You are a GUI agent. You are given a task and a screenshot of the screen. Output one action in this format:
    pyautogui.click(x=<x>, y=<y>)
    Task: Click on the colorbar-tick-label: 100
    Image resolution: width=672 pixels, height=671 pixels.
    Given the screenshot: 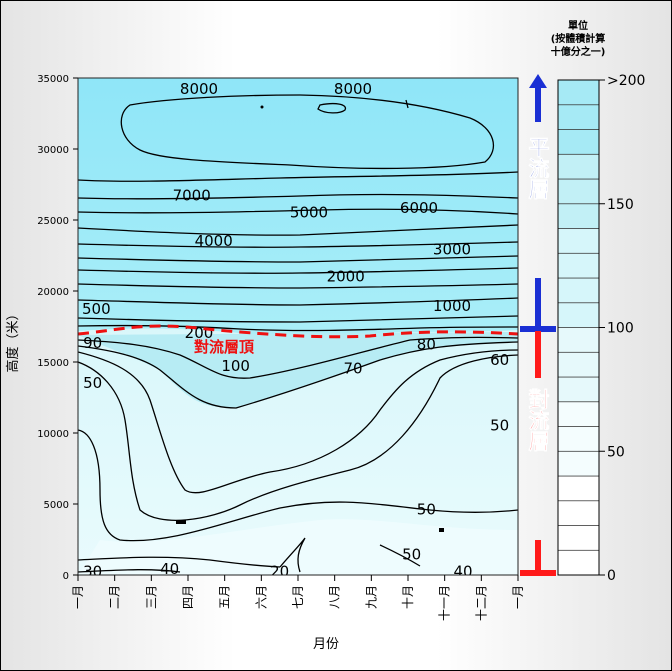 What is the action you would take?
    pyautogui.click(x=620, y=329)
    